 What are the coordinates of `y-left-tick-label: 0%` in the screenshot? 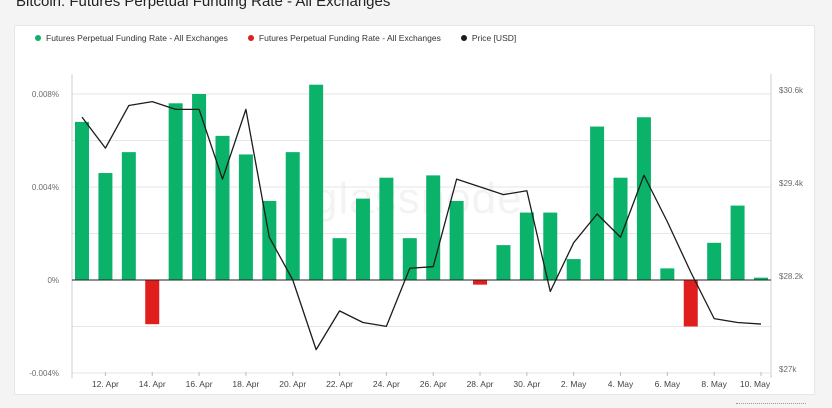 It's located at (53, 280).